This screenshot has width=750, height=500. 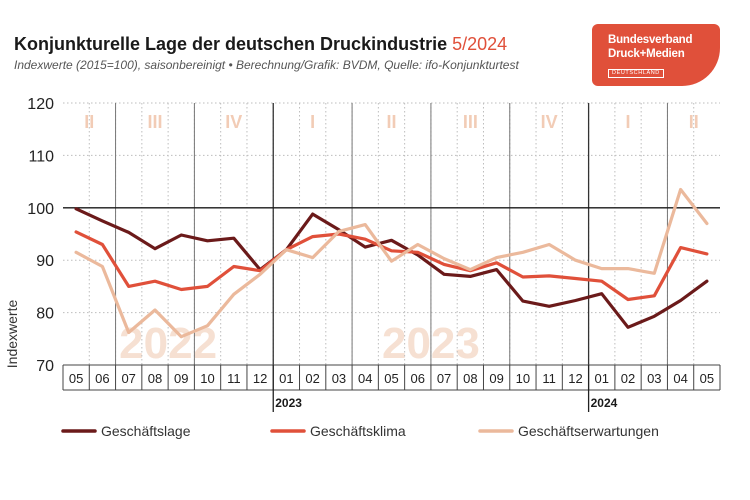 What do you see at coordinates (650, 40) in the screenshot?
I see `logo-line-1: Bundesverband` at bounding box center [650, 40].